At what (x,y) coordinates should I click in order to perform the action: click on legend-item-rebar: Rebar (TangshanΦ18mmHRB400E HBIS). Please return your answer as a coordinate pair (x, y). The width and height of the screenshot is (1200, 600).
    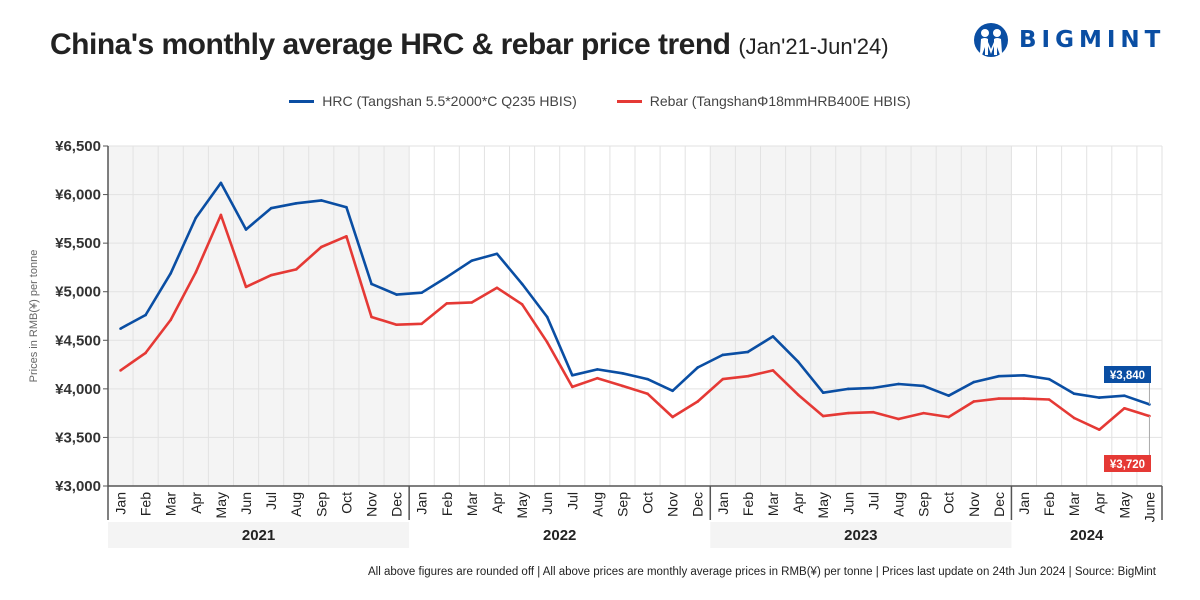
    Looking at the image, I should click on (763, 101).